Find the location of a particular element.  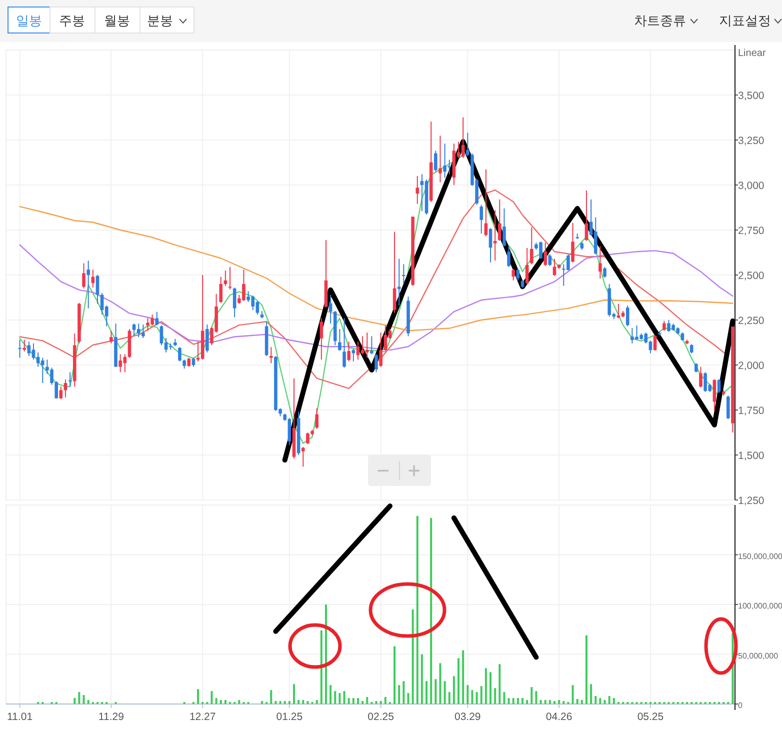

text: 지표설정 is located at coordinates (745, 20).